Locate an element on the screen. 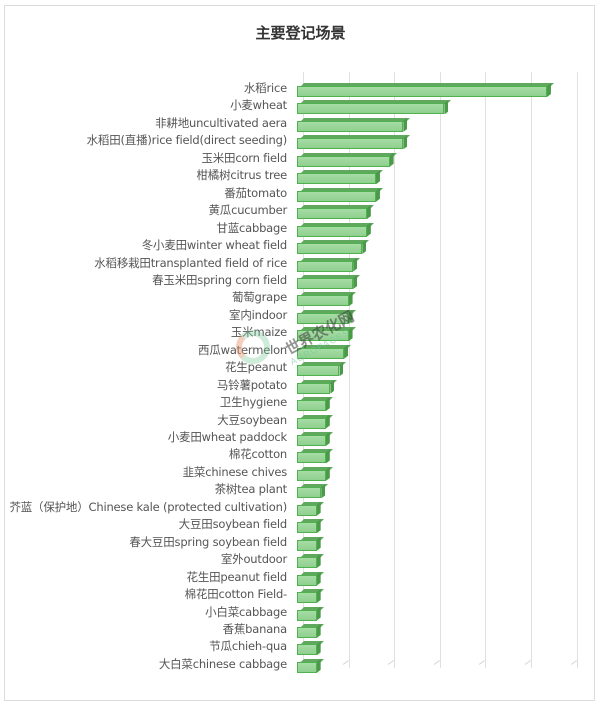  bar-row: 非耕地uncultivated aera is located at coordinates (300, 123).